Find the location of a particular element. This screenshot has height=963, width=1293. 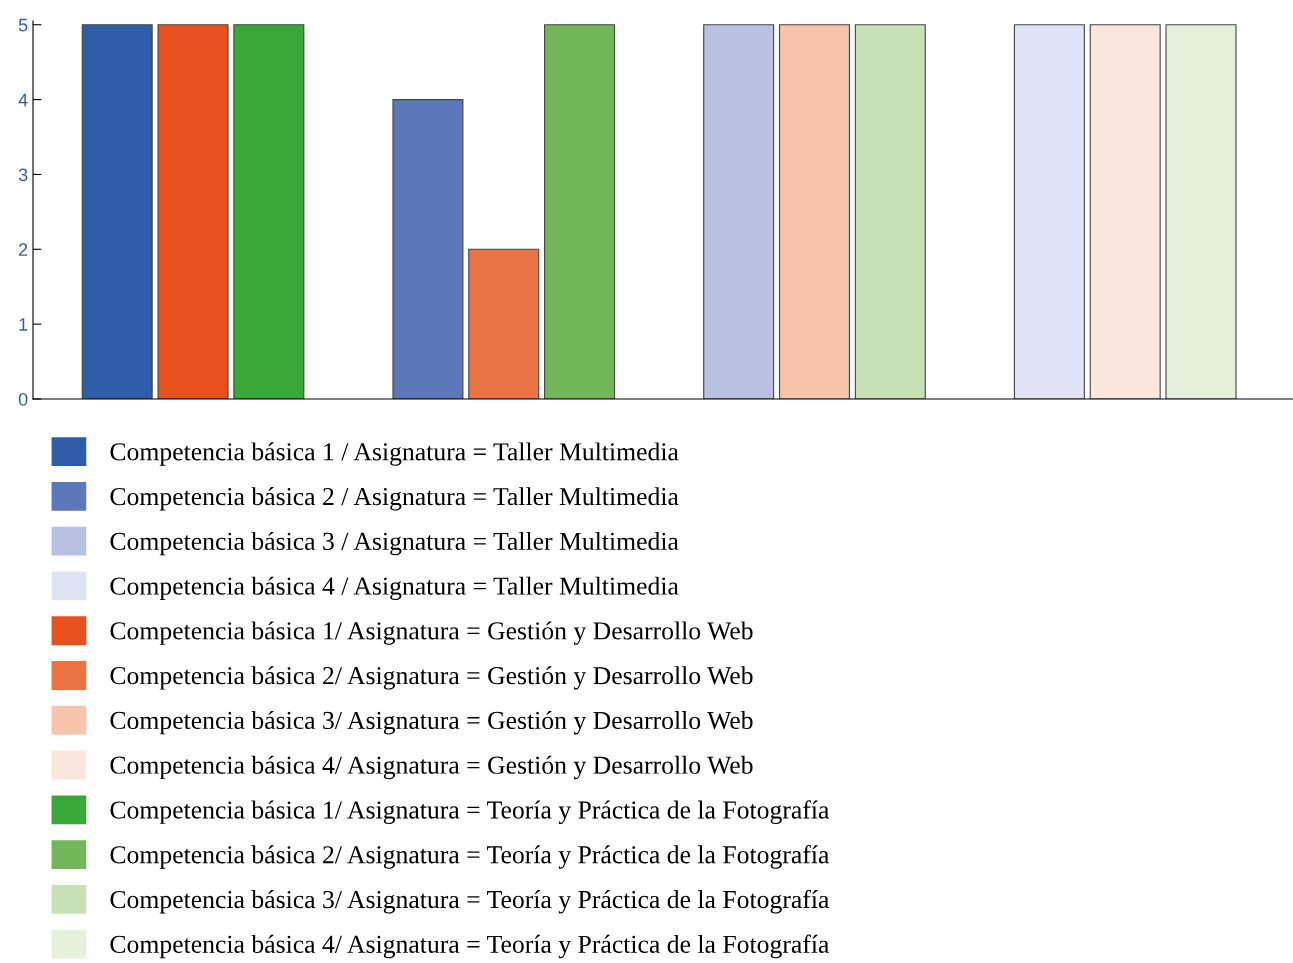

legend-label: Competencia básica 1 / Asignatura = Taller Multimedia is located at coordinates (394, 454).